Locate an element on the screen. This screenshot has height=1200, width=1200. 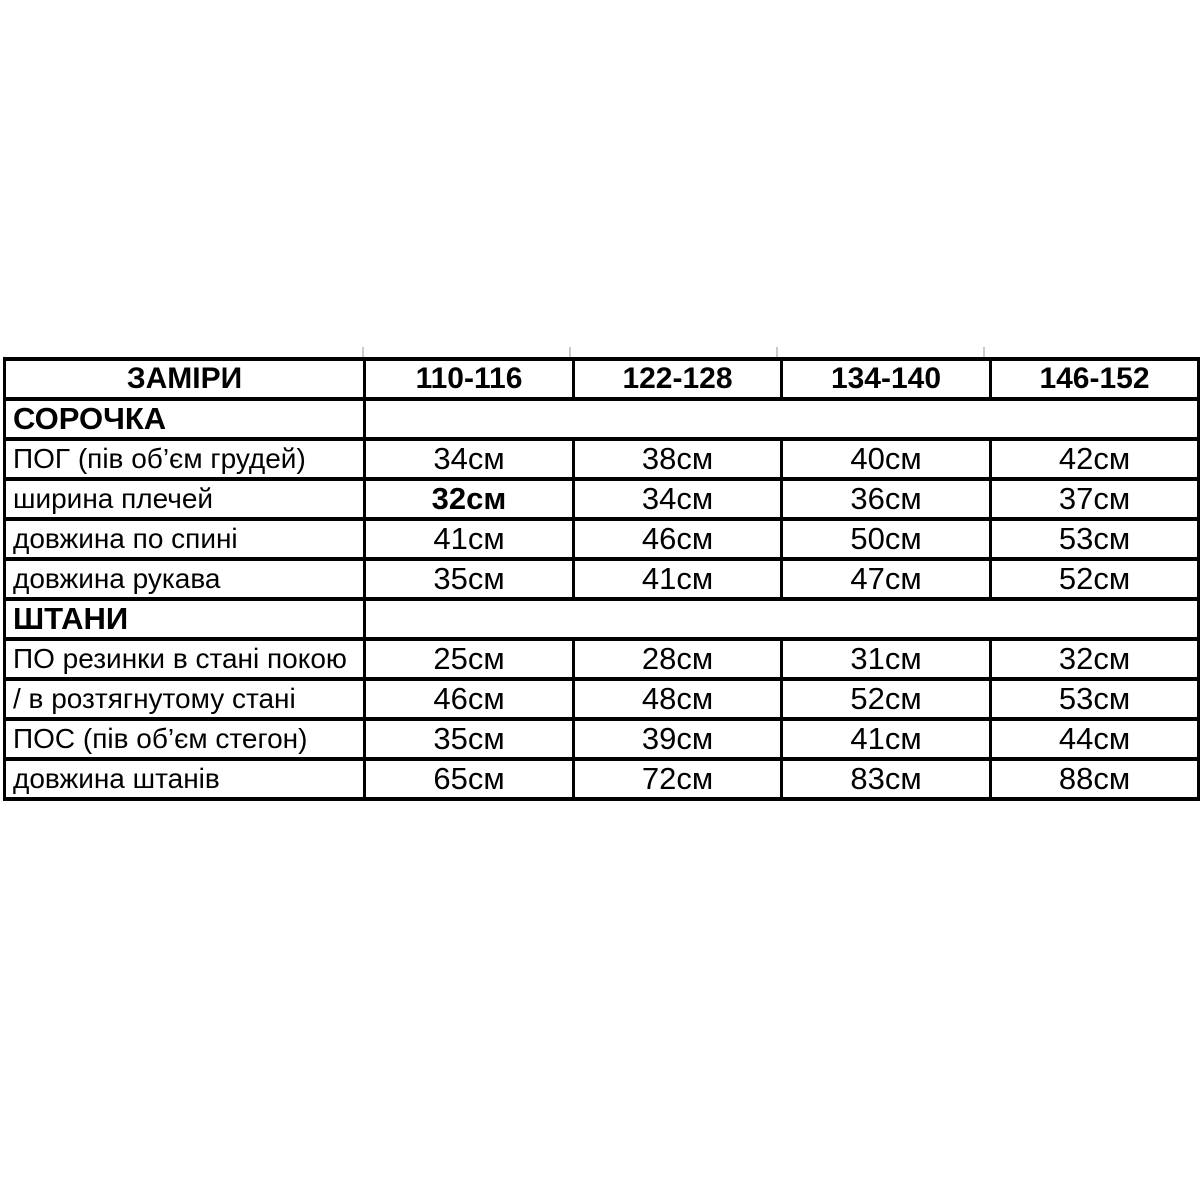
header-row: ЗАМІРИ 110-116 122-128 134-140 146-152 is located at coordinates (601, 379).